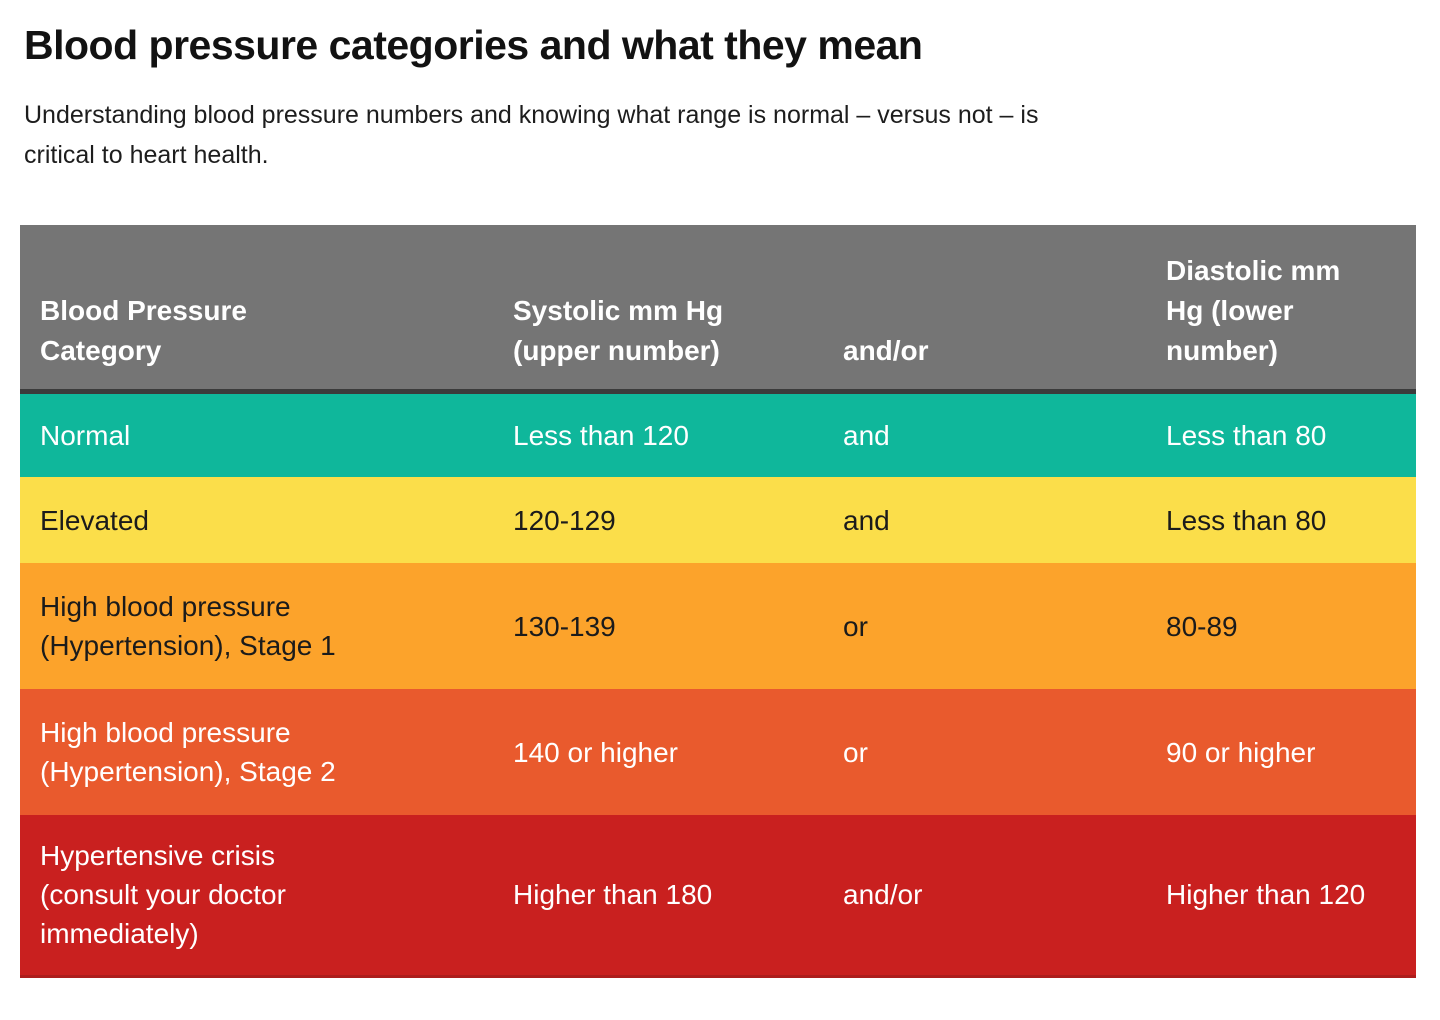 The width and height of the screenshot is (1440, 1020). What do you see at coordinates (1266, 895) in the screenshot?
I see `cell-diastolic: Higher than 120` at bounding box center [1266, 895].